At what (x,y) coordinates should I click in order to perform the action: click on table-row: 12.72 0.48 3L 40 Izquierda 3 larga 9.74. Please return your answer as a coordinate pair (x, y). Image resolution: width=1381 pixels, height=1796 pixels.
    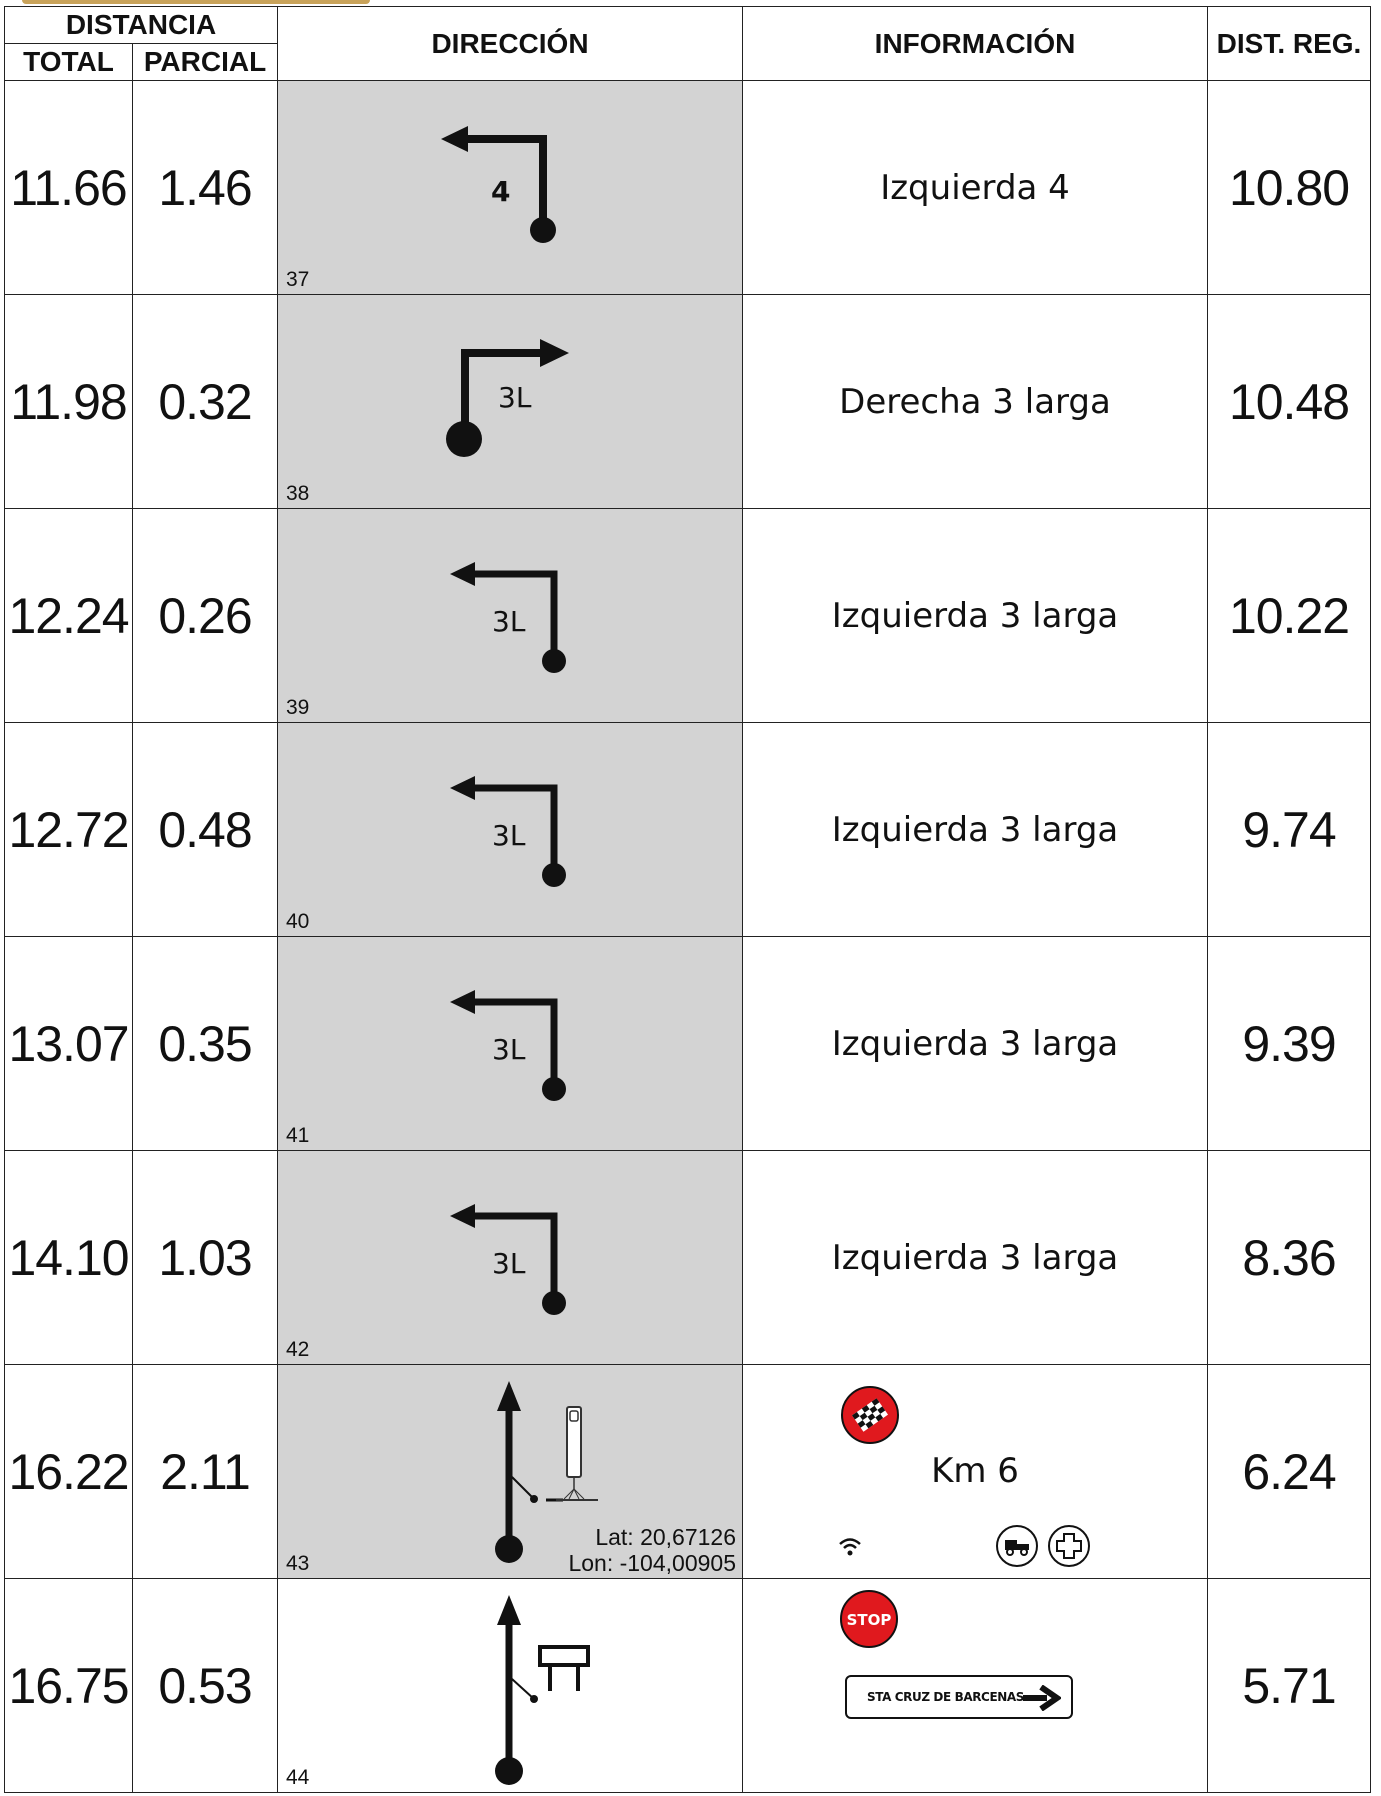
    Looking at the image, I should click on (687, 829).